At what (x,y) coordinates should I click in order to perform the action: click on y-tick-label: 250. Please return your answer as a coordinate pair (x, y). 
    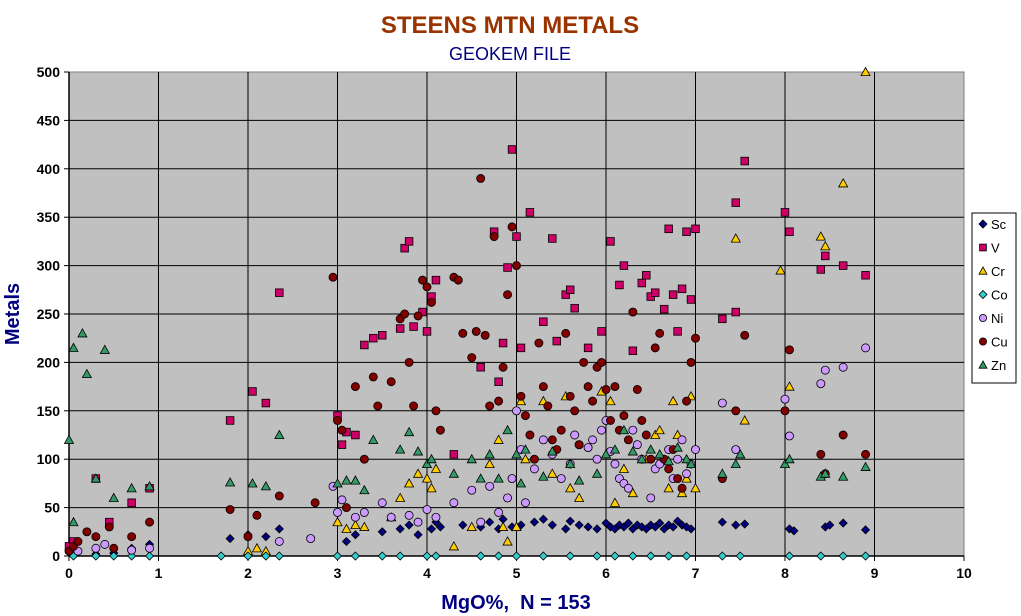
    Looking at the image, I should click on (49, 314).